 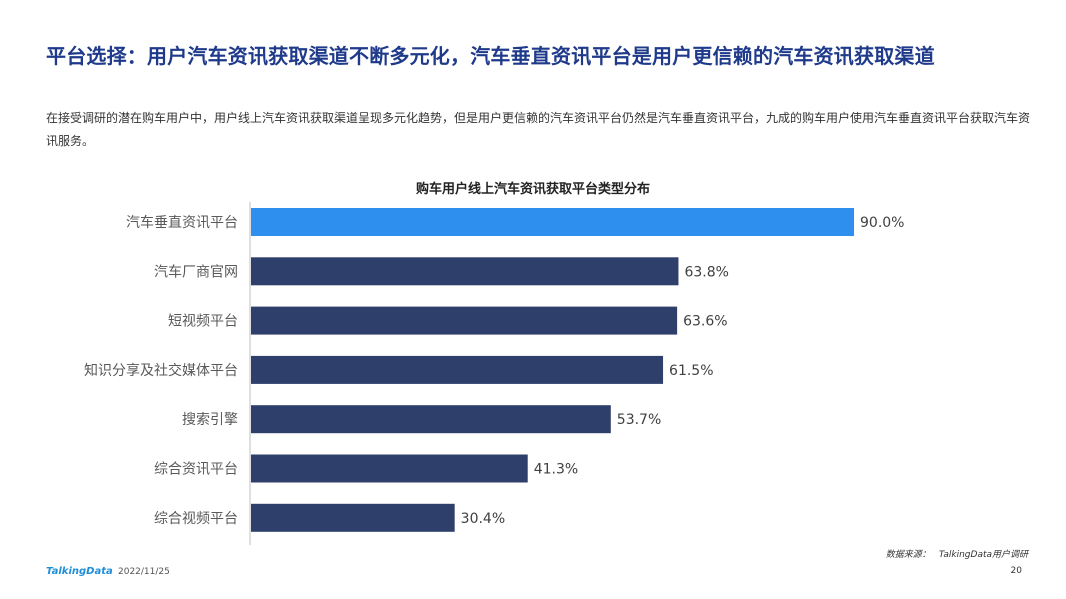 What do you see at coordinates (882, 223) in the screenshot?
I see `value-label: 90.0%` at bounding box center [882, 223].